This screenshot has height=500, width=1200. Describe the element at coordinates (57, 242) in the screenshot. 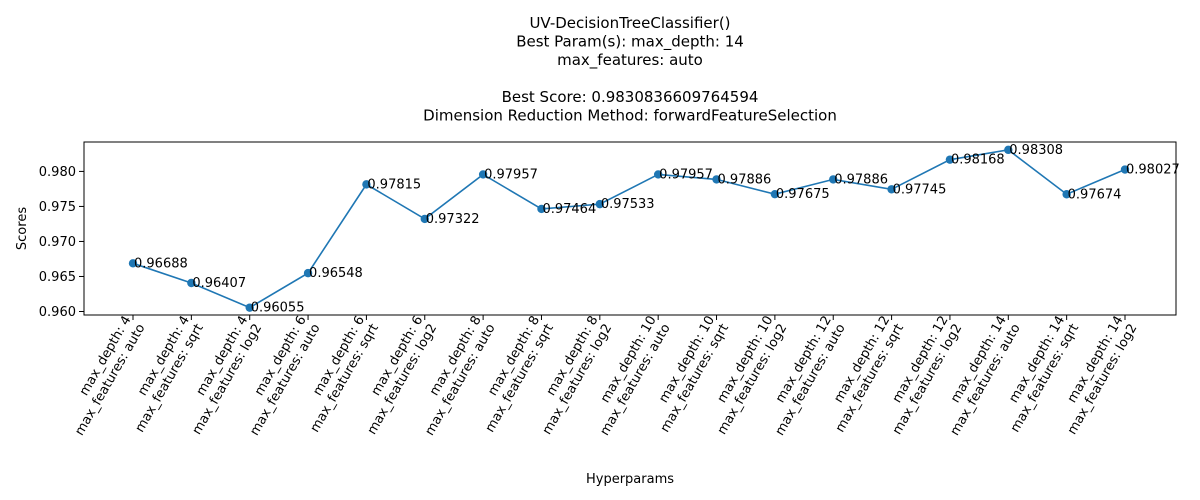

I see `y-tick-label: 0.970` at that location.